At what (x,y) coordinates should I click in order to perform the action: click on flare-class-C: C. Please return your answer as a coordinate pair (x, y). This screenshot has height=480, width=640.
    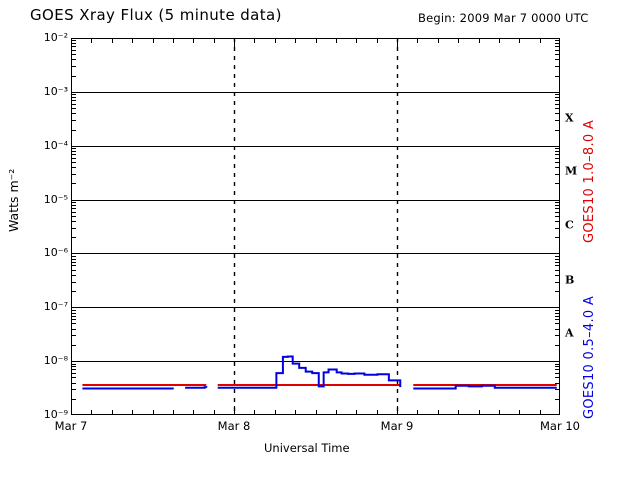
    Looking at the image, I should click on (569, 225).